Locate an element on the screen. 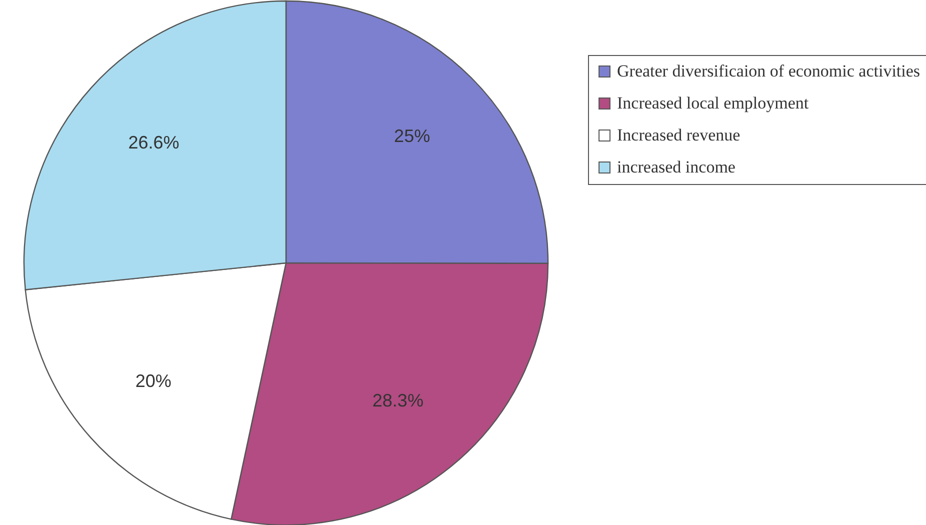  legend-label: Increased local employment is located at coordinates (713, 103).